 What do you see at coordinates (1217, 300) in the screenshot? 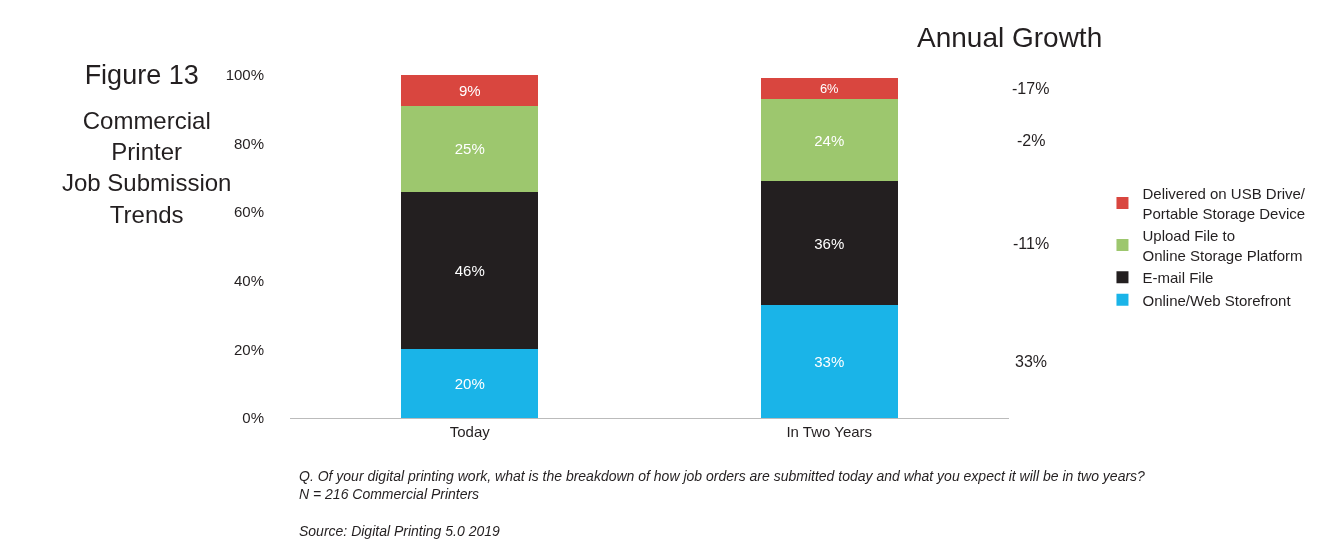
I see `legend-label: Online/Web Storefront` at bounding box center [1217, 300].